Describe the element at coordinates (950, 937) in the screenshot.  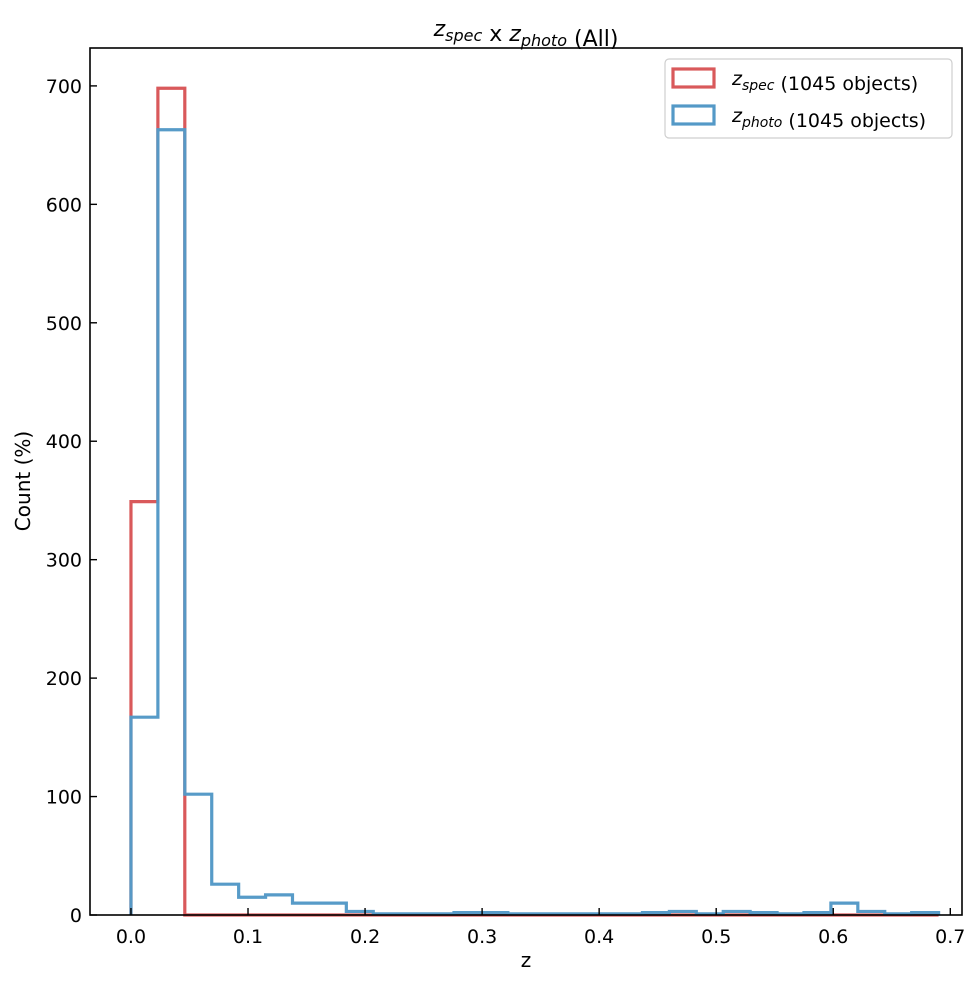
I see `x-tick-label: 0.7` at that location.